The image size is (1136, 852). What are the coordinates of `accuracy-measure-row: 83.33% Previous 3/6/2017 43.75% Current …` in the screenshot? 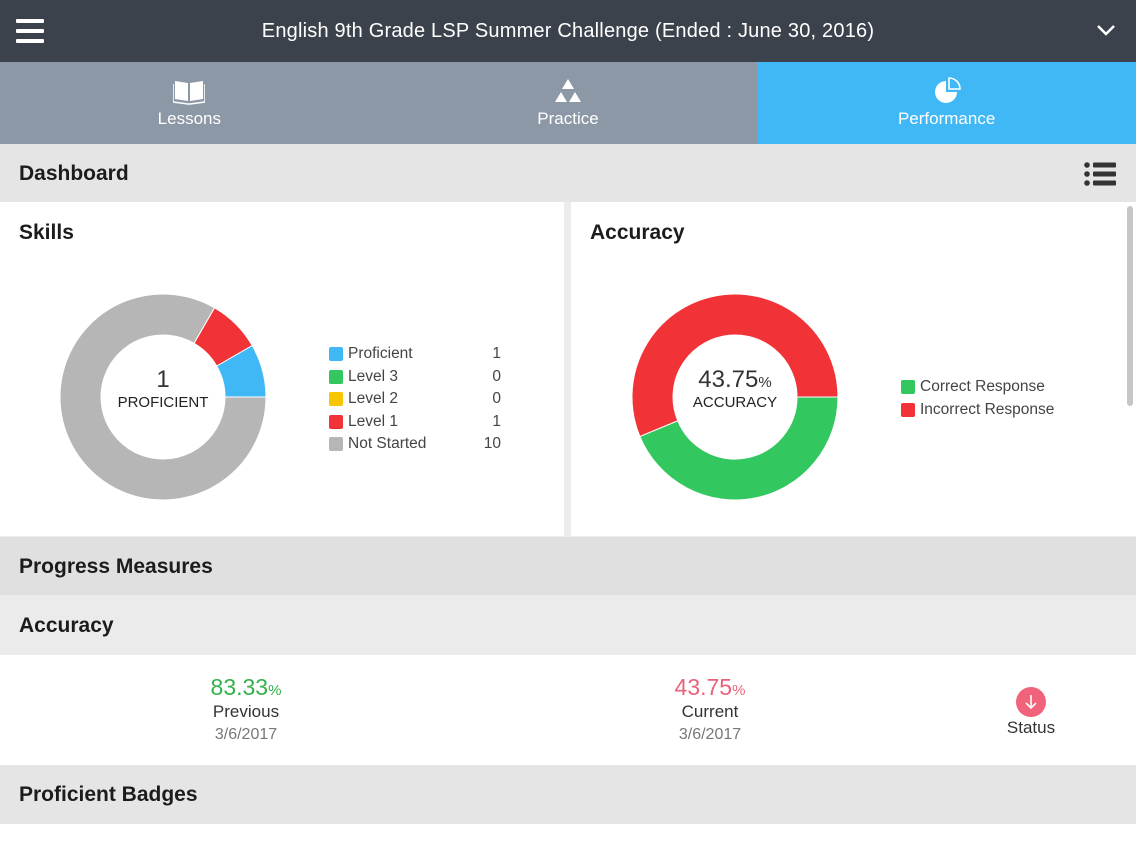 It's located at (568, 710).